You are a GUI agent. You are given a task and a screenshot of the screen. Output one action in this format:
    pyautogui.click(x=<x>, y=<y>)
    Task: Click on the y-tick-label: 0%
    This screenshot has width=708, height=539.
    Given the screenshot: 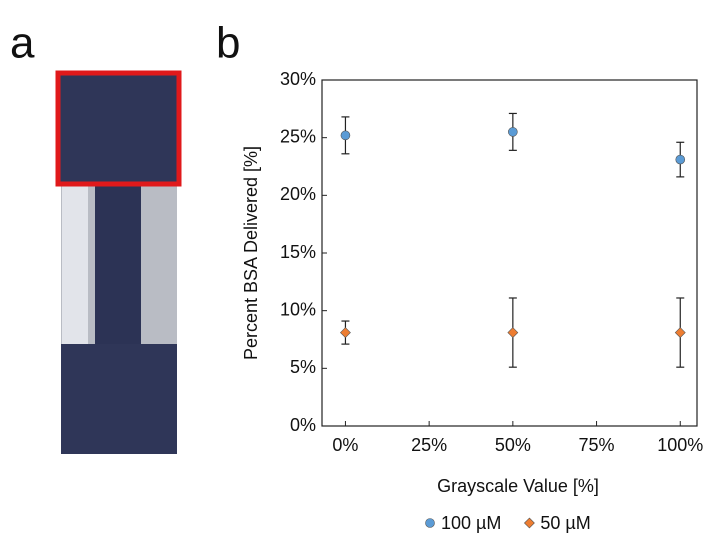 What is the action you would take?
    pyautogui.click(x=303, y=425)
    